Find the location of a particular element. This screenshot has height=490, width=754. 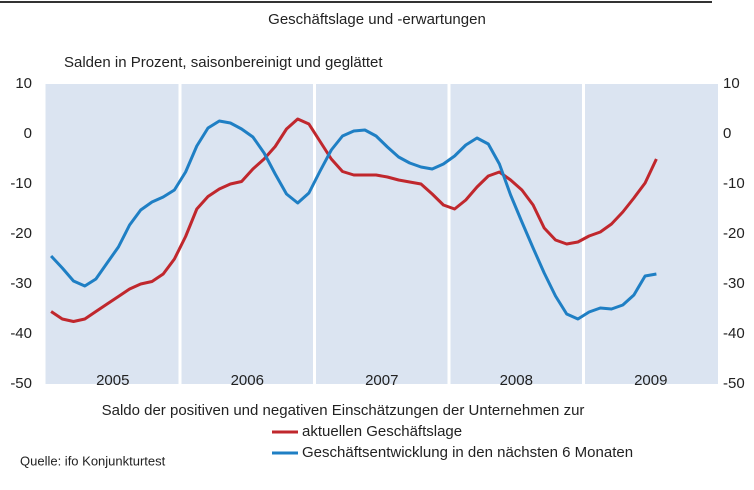

y-tick-label: -30 is located at coordinates (21, 283).